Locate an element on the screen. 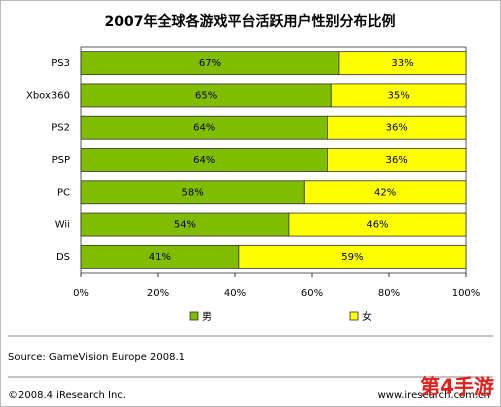  value-label: 65% is located at coordinates (206, 95).